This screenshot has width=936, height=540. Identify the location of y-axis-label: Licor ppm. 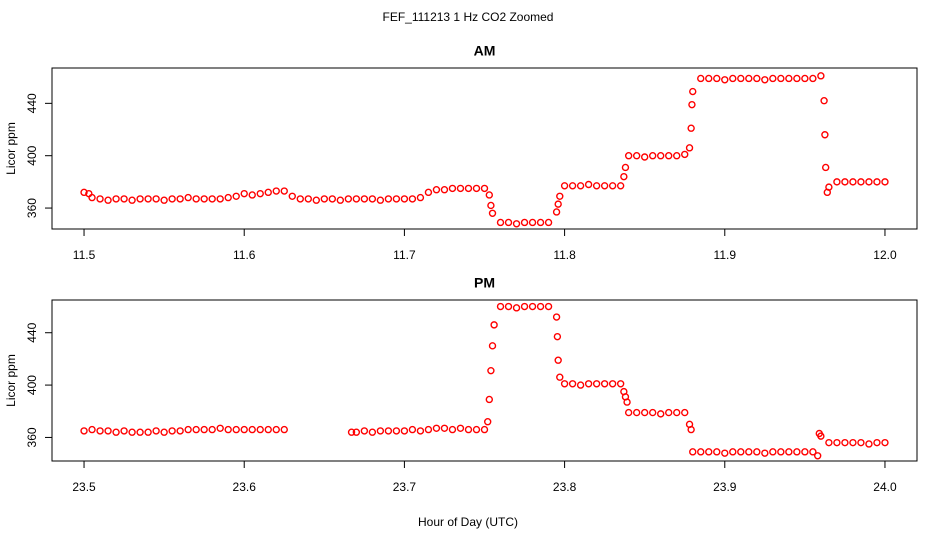
(11, 148).